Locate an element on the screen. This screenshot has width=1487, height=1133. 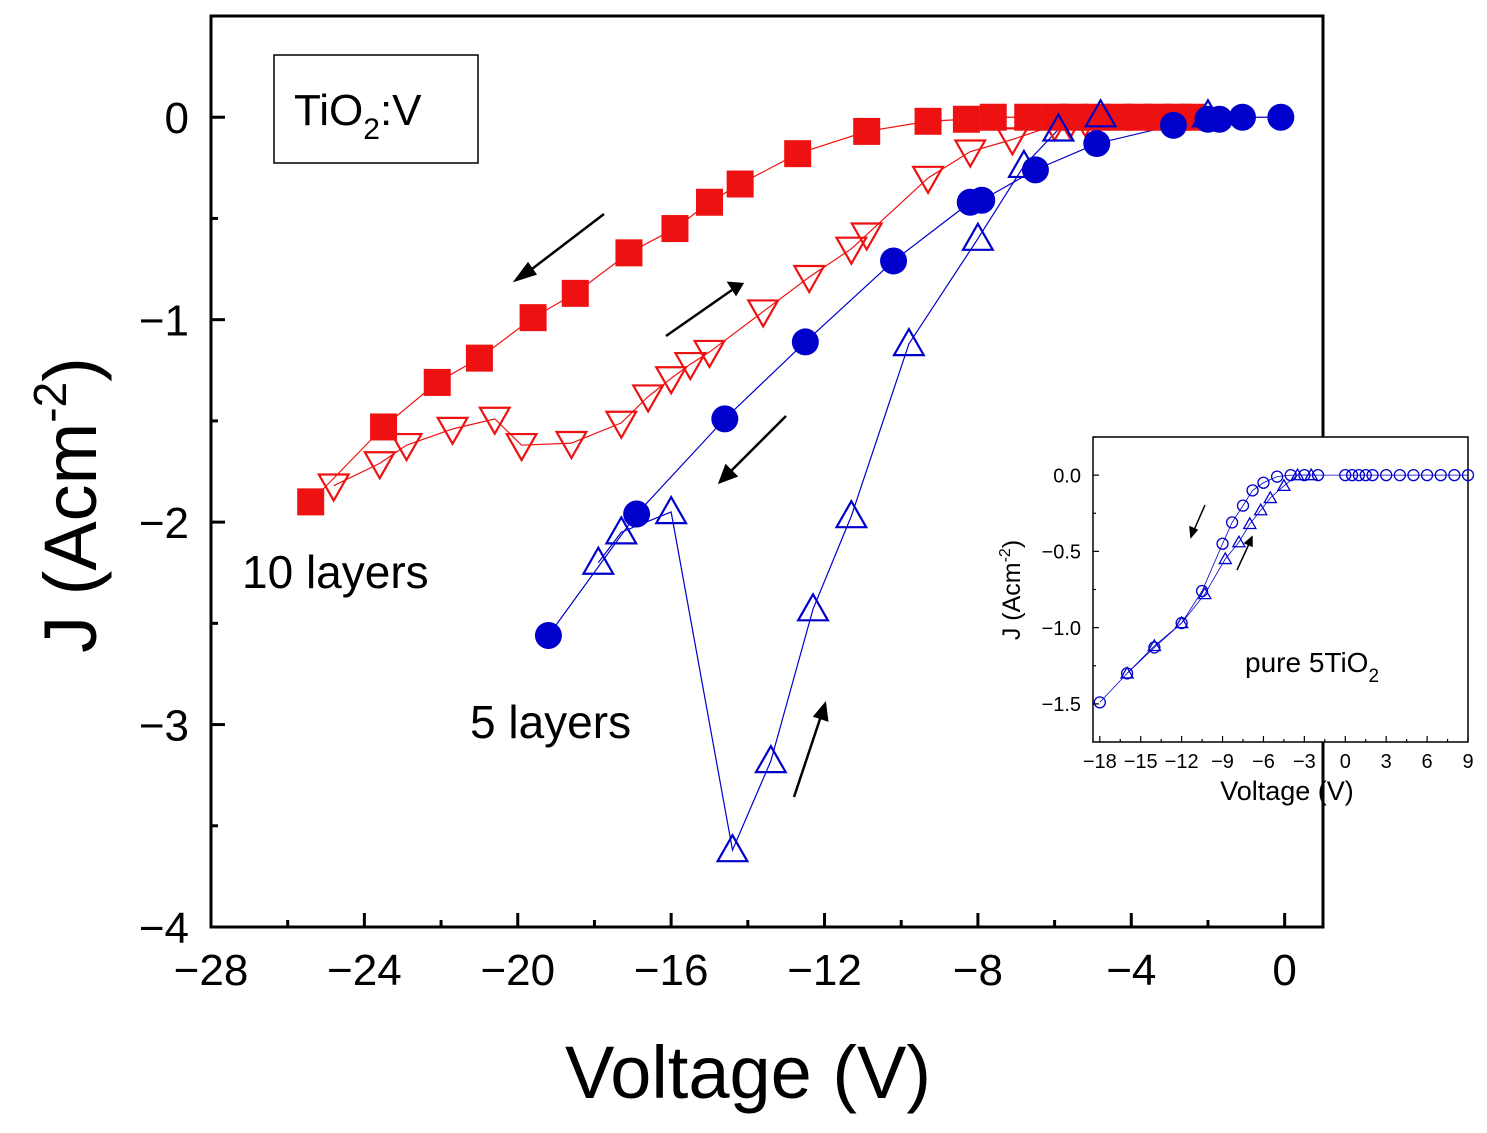
main-y-ticks: −4 −3 −2 −1 0 is located at coordinates (182, 483).